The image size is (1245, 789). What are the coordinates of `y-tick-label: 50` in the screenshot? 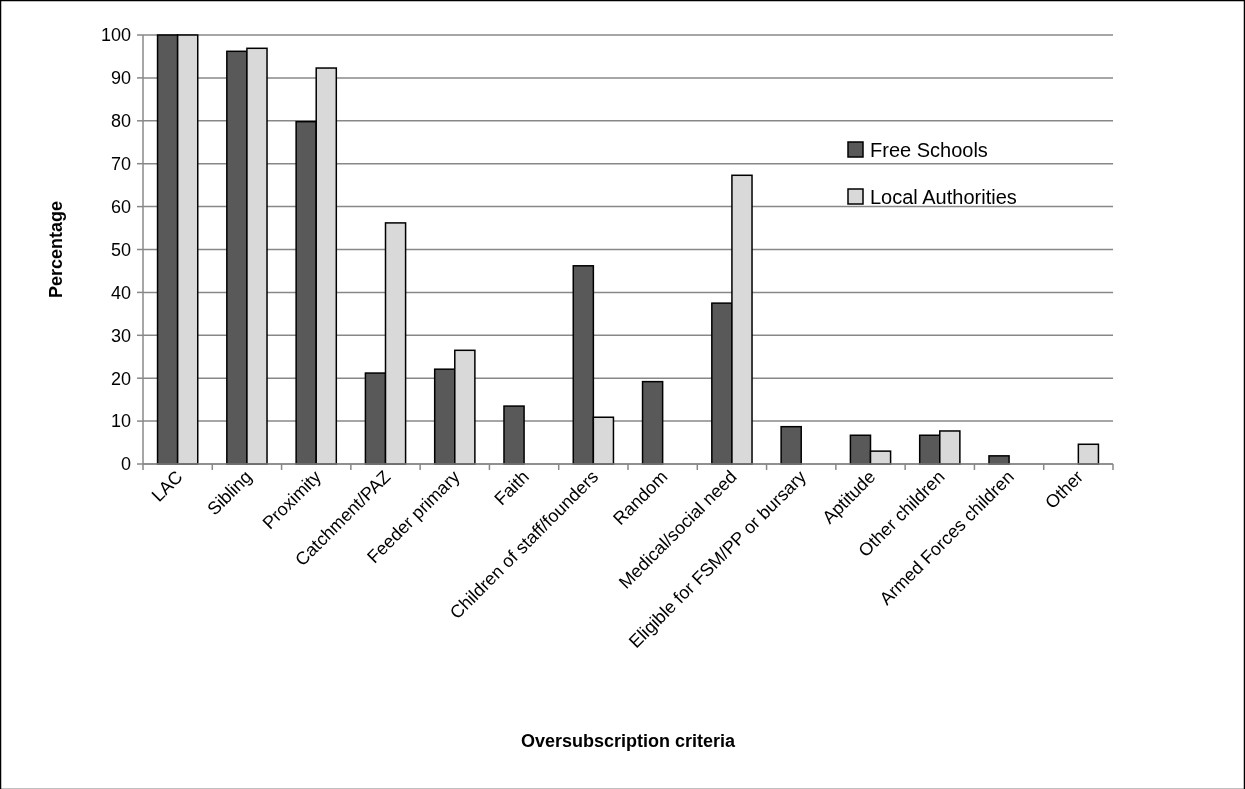 It's located at (120, 249).